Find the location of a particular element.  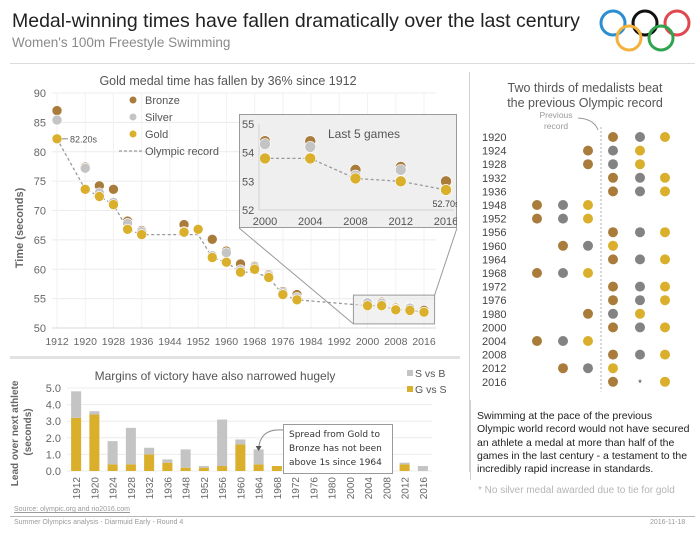

bar-x-tick-label: 1964 is located at coordinates (260, 488).